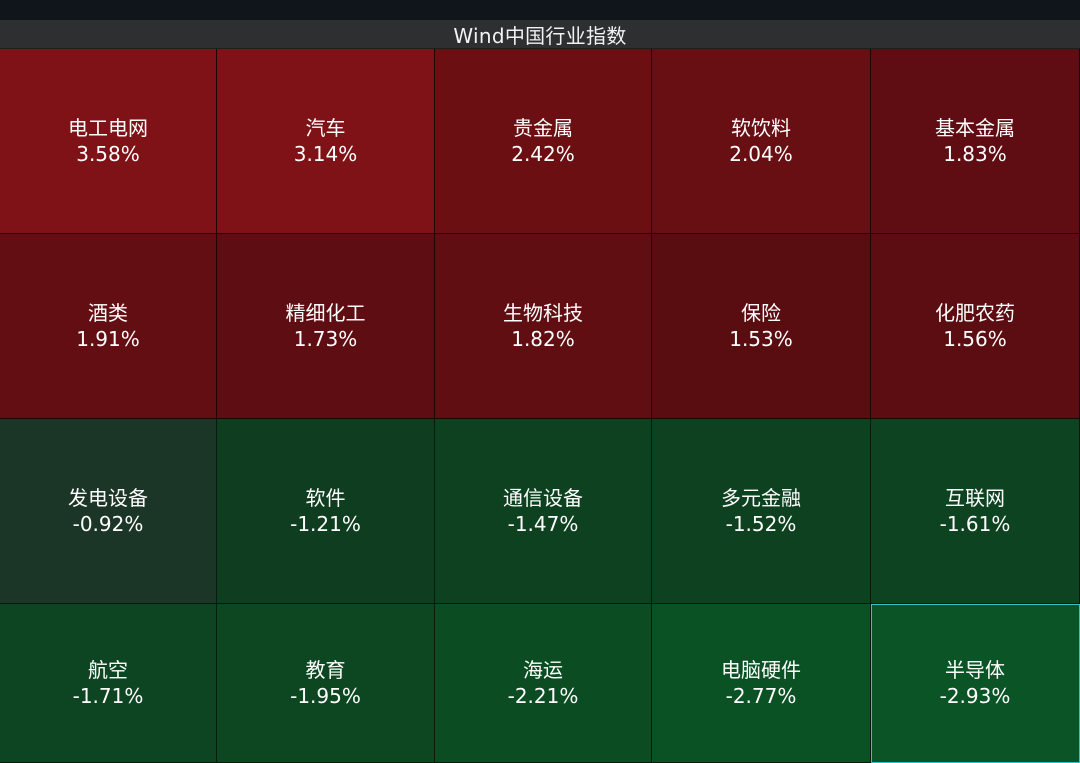 The image size is (1080, 763). I want to click on tile-change: -2.21%, so click(543, 696).